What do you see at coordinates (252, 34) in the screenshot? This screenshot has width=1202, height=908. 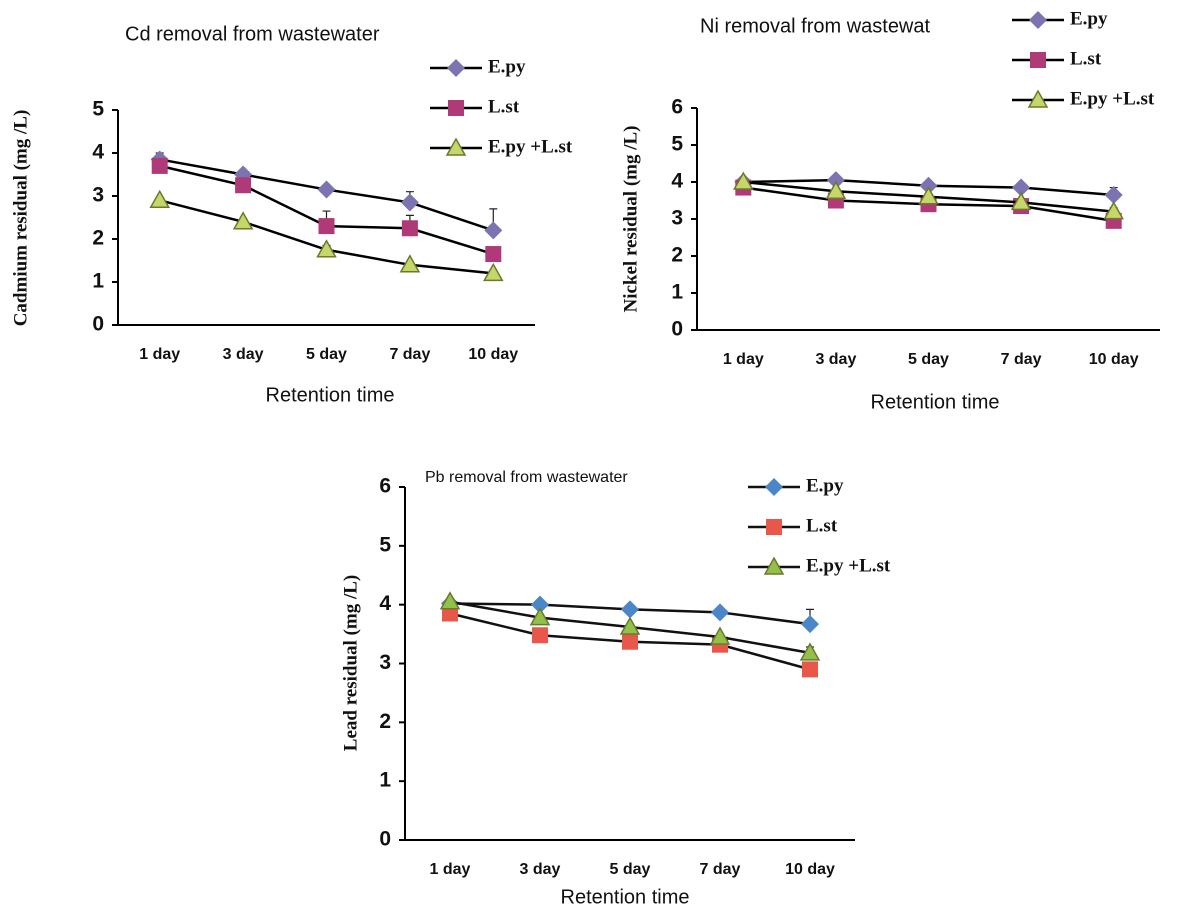 I see `chart-title: Cd removal from wastewater` at bounding box center [252, 34].